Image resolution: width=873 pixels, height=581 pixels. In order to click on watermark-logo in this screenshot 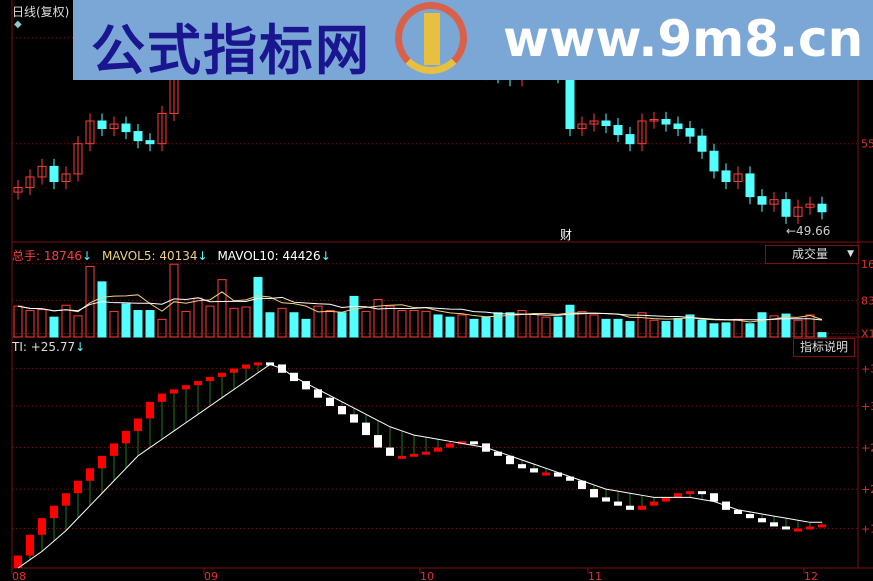, I will do `click(431, 38)`.